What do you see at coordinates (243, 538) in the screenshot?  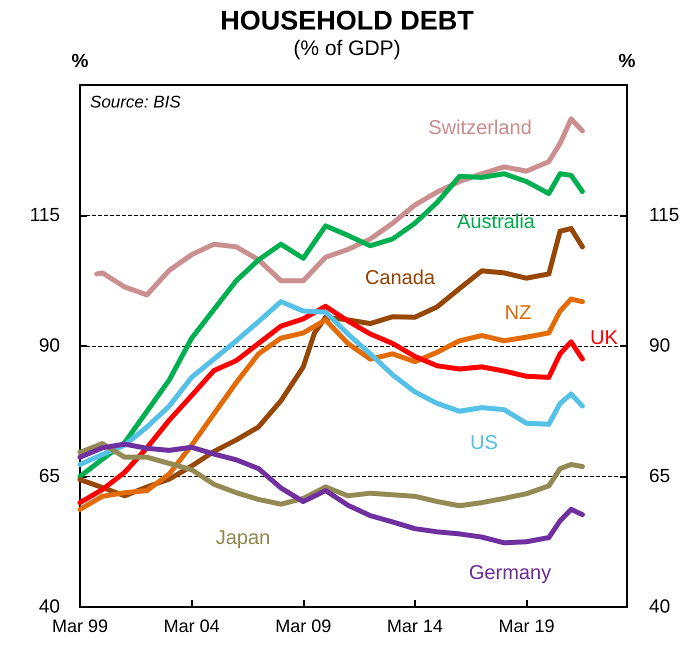 I see `series-label: Japan` at bounding box center [243, 538].